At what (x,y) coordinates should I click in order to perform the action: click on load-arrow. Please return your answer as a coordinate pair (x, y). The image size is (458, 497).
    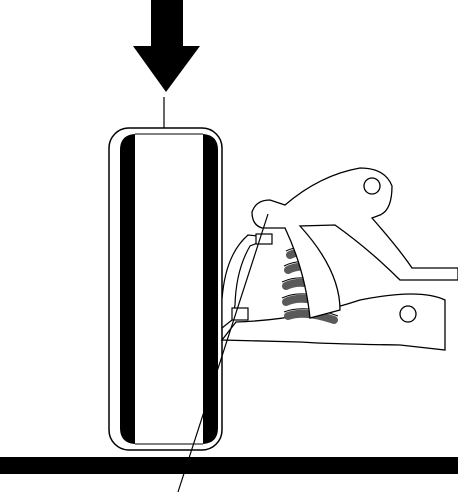
    Looking at the image, I should click on (166, 46).